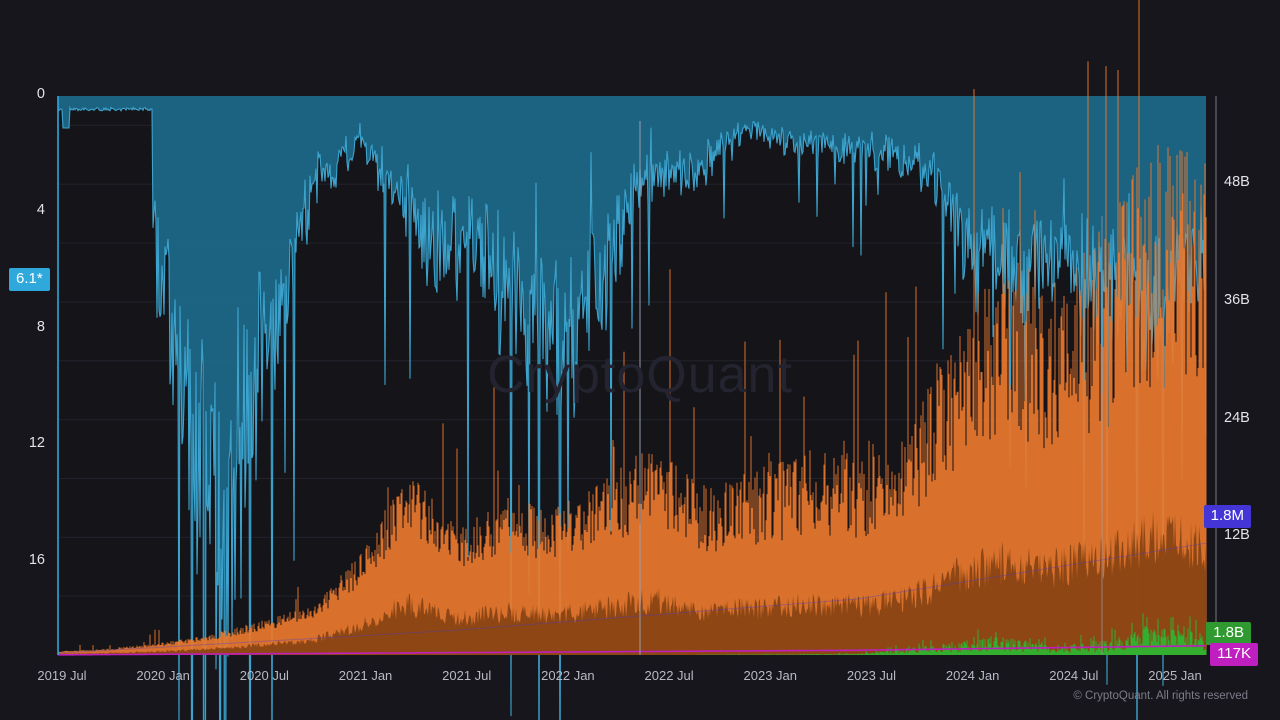 The height and width of the screenshot is (720, 1280). Describe the element at coordinates (1074, 675) in the screenshot. I see `x-axis-tick-label: 2024 Jul` at that location.